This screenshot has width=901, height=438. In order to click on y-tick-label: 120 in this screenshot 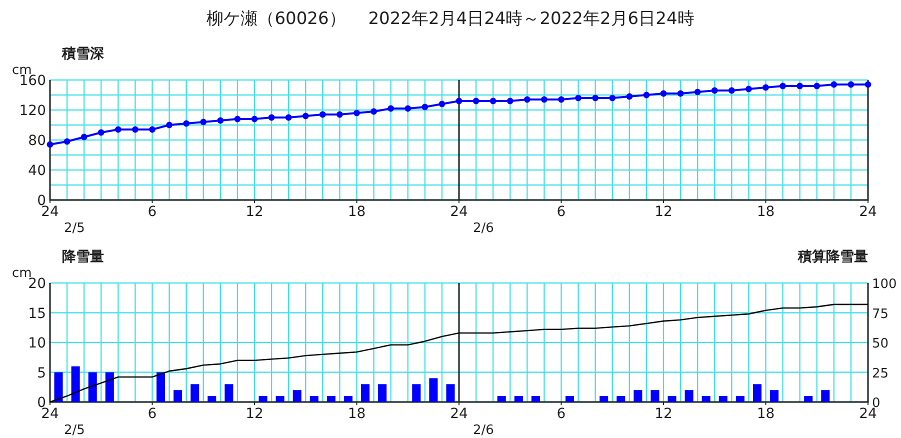, I will do `click(32, 111)`.